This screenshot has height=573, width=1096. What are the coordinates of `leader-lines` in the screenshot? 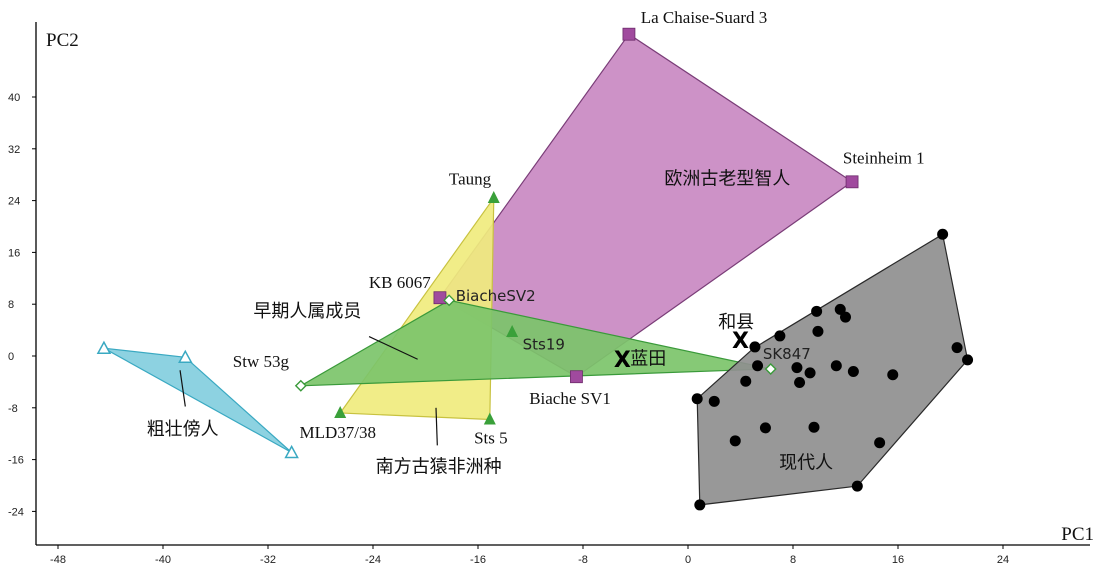 It's located at (308, 391).